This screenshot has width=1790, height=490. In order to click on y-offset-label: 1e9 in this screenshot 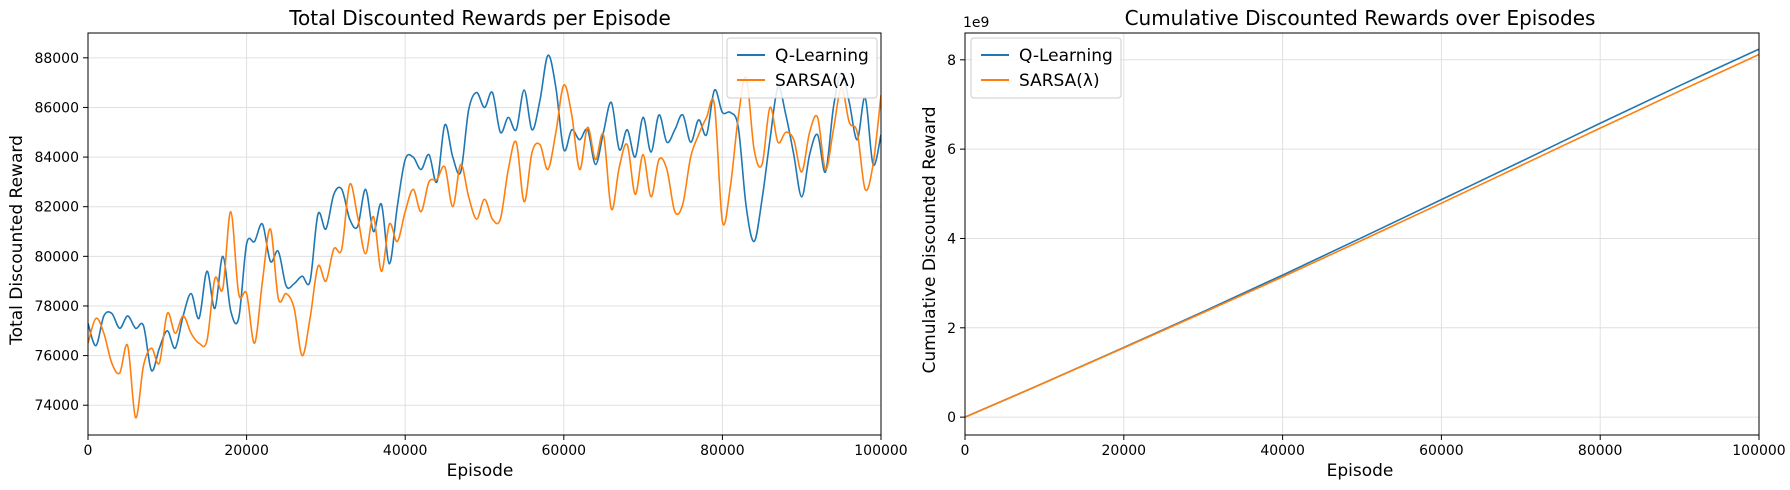, I will do `click(976, 23)`.